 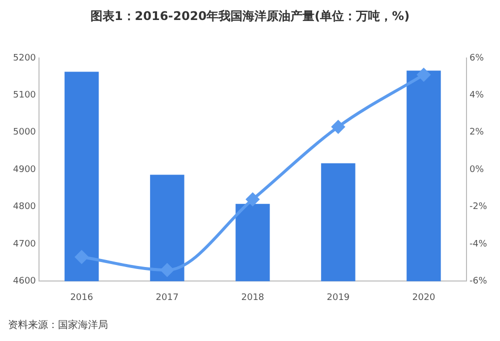 What do you see at coordinates (424, 297) in the screenshot?
I see `x-tick-label: 2020` at bounding box center [424, 297].